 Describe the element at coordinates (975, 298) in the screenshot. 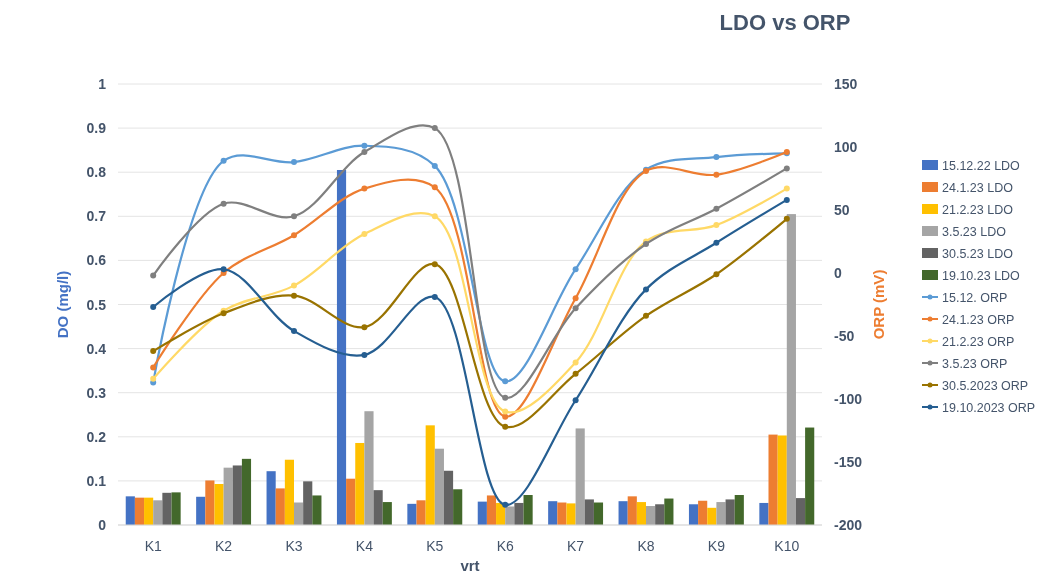

I see `legend-label: 15.12. ORP` at that location.